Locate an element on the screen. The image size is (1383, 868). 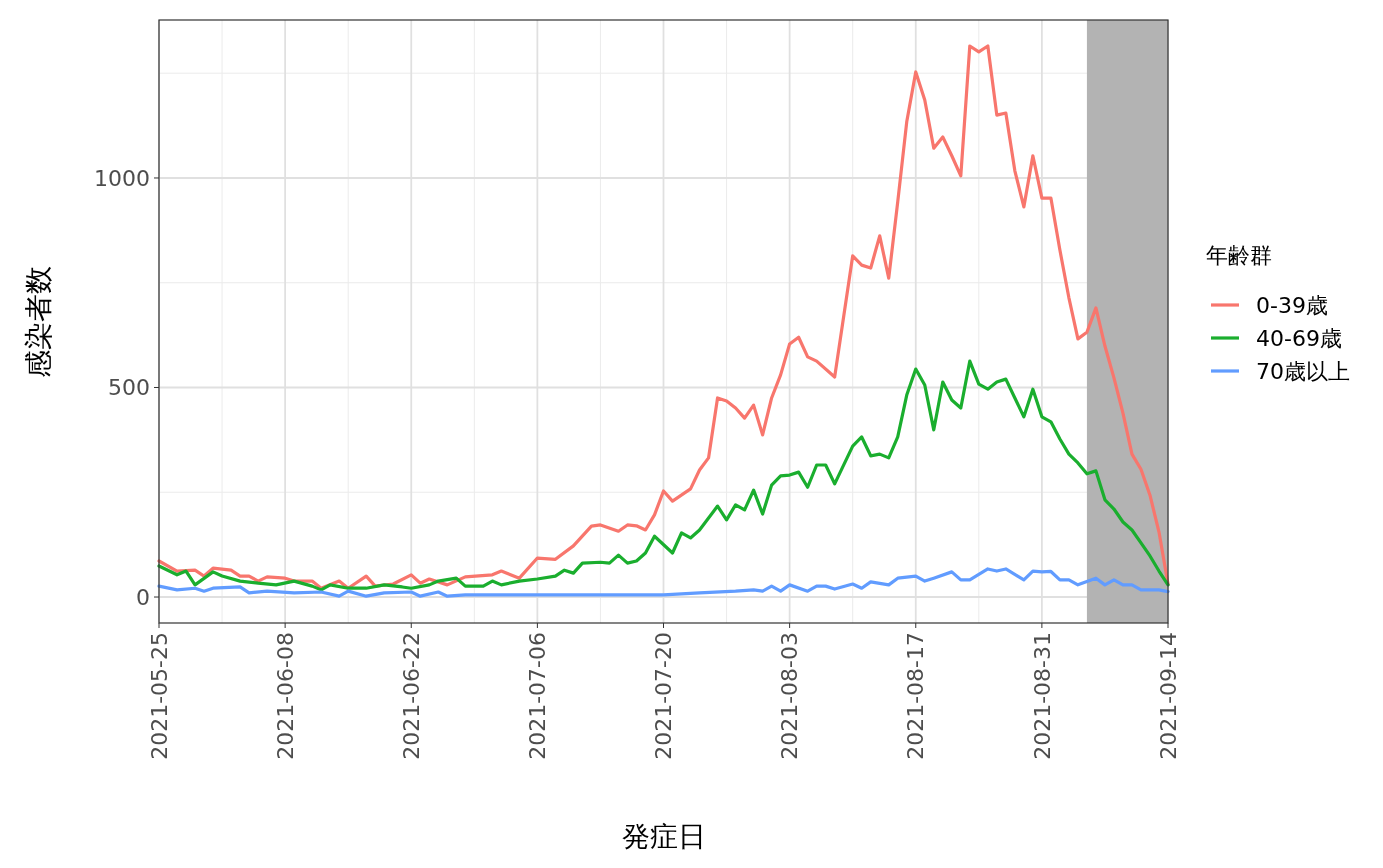
x-tick-label: 2021-08-17 is located at coordinates (916, 696).